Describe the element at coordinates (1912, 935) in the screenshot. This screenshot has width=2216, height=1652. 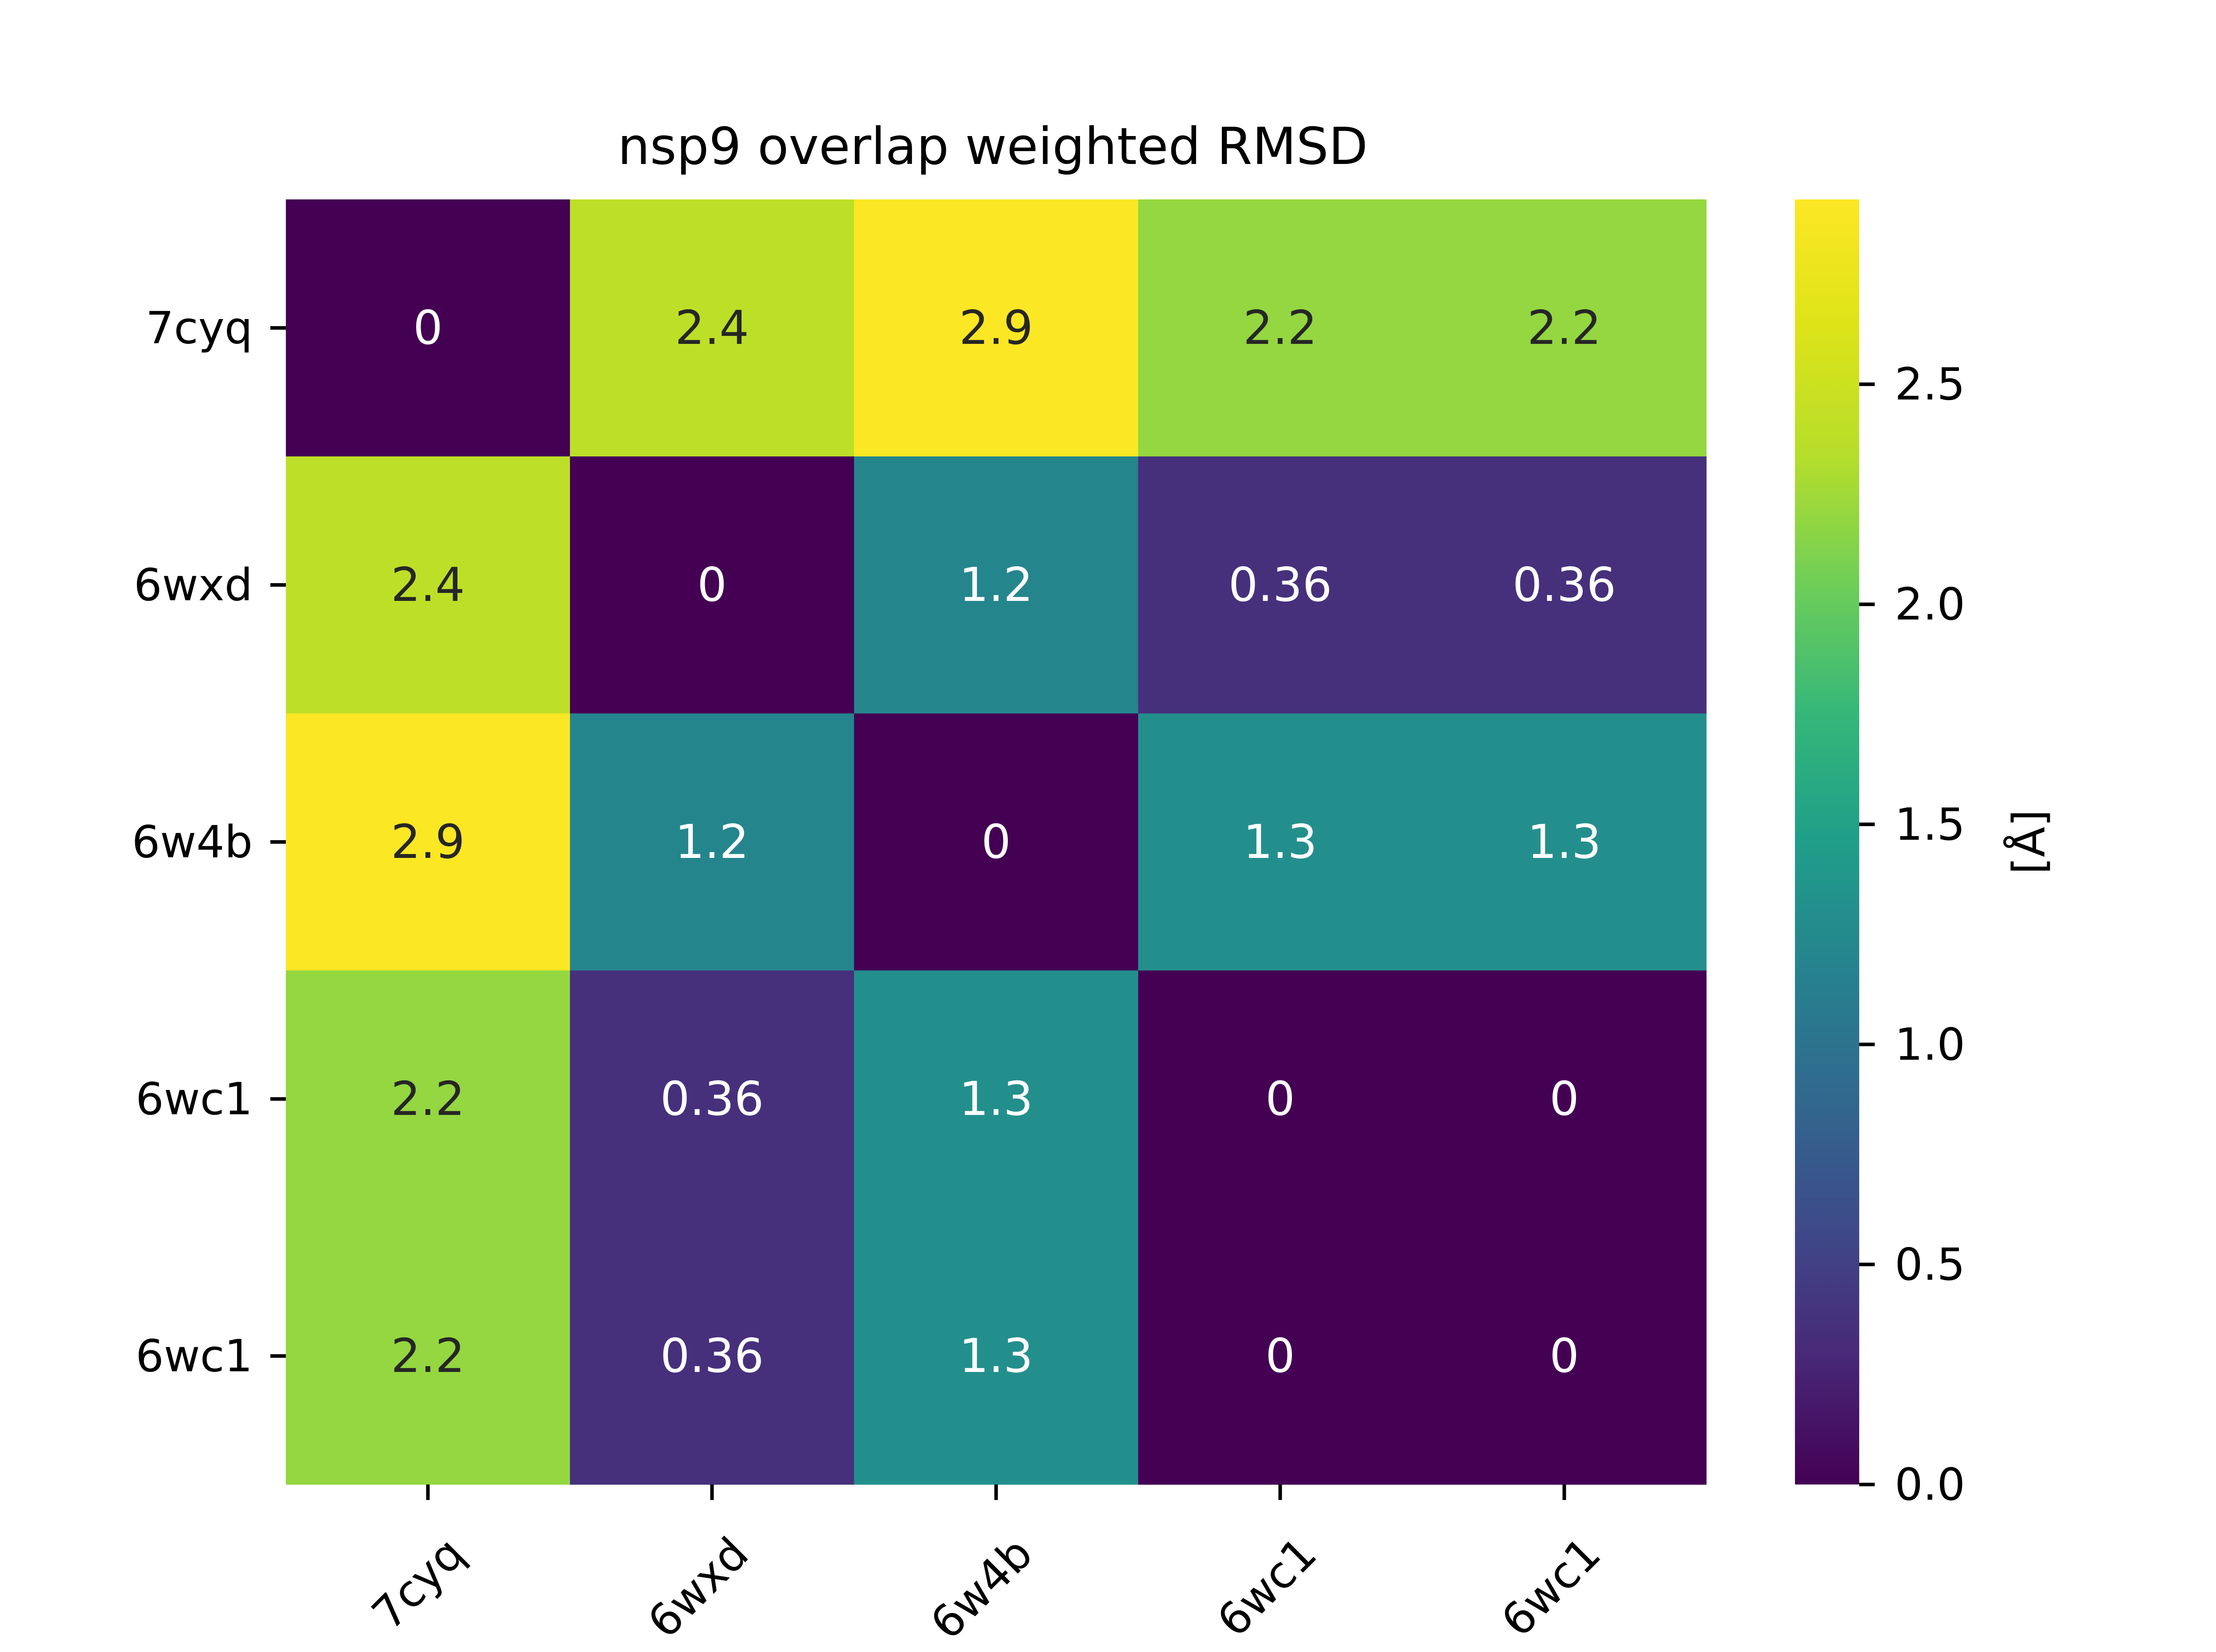
I see `colorbar-ticks: 0.0 0.5 1.0 1.5 2.0 2.5` at that location.